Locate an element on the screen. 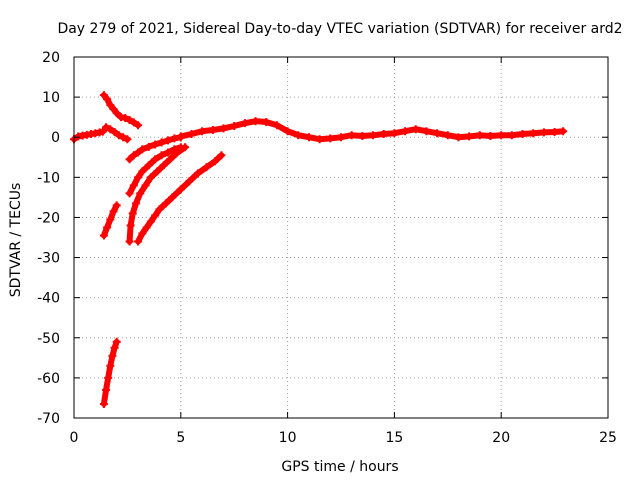 Image resolution: width=640 pixels, height=480 pixels. y-axis-label: SDTVAR / TECUs is located at coordinates (16, 240).